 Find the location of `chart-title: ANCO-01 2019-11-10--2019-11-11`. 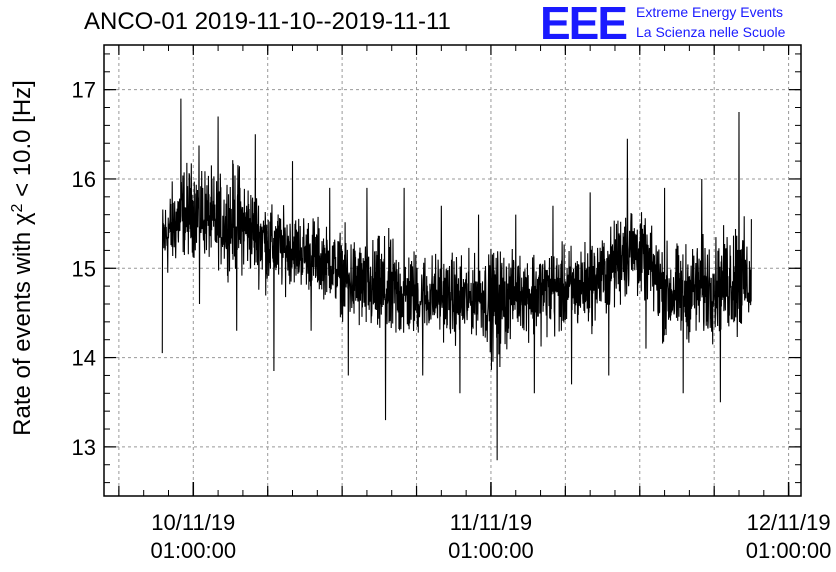

chart-title: ANCO-01 2019-11-10--2019-11-11 is located at coordinates (267, 21).